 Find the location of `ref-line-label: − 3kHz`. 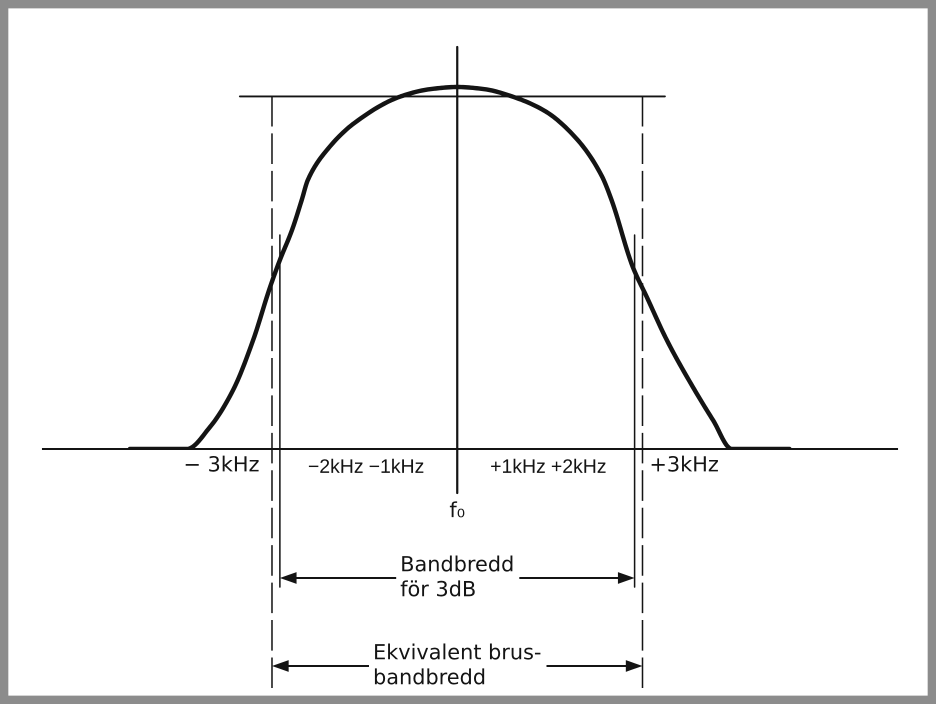

ref-line-label: − 3kHz is located at coordinates (222, 464).